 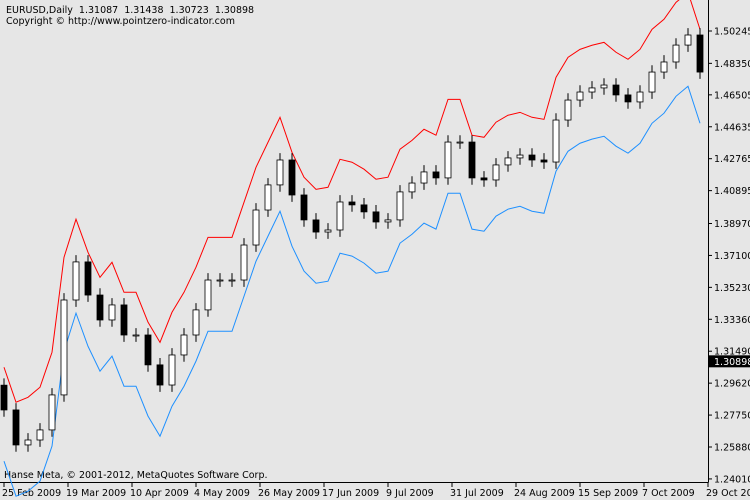 I want to click on x-tick-label: 24 Aug 2009, so click(x=544, y=493).